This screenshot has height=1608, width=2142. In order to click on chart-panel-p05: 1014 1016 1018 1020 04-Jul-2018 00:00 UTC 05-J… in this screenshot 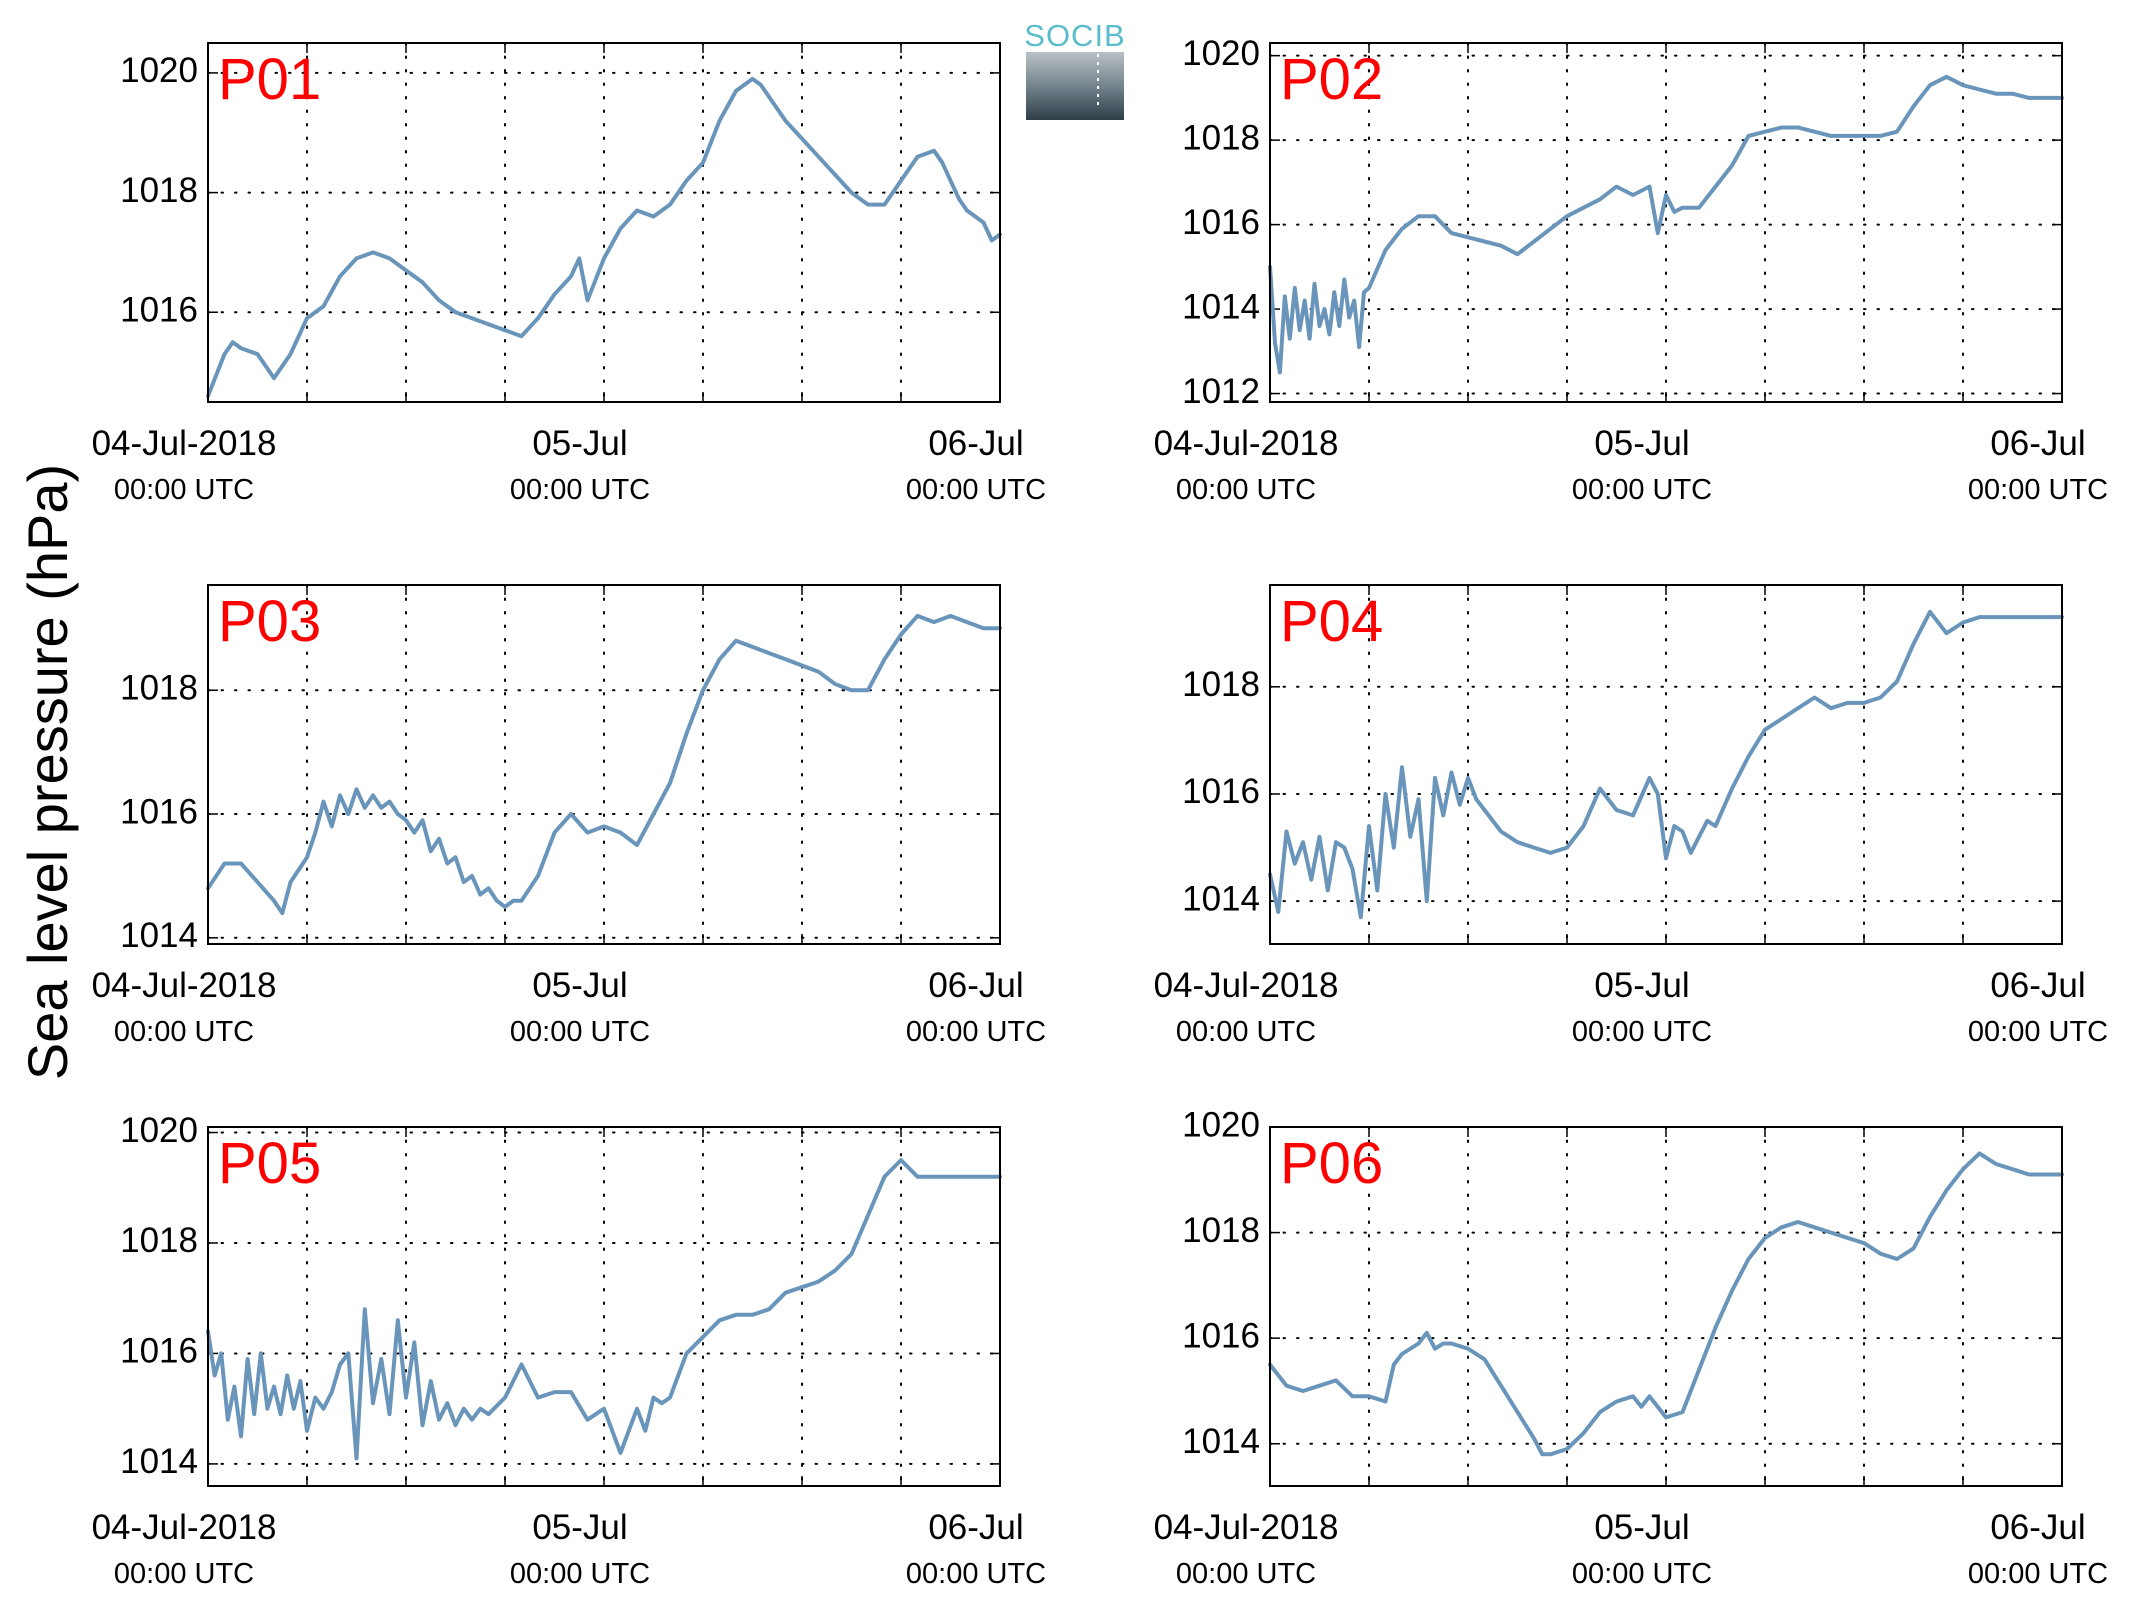, I will do `click(569, 1350)`.